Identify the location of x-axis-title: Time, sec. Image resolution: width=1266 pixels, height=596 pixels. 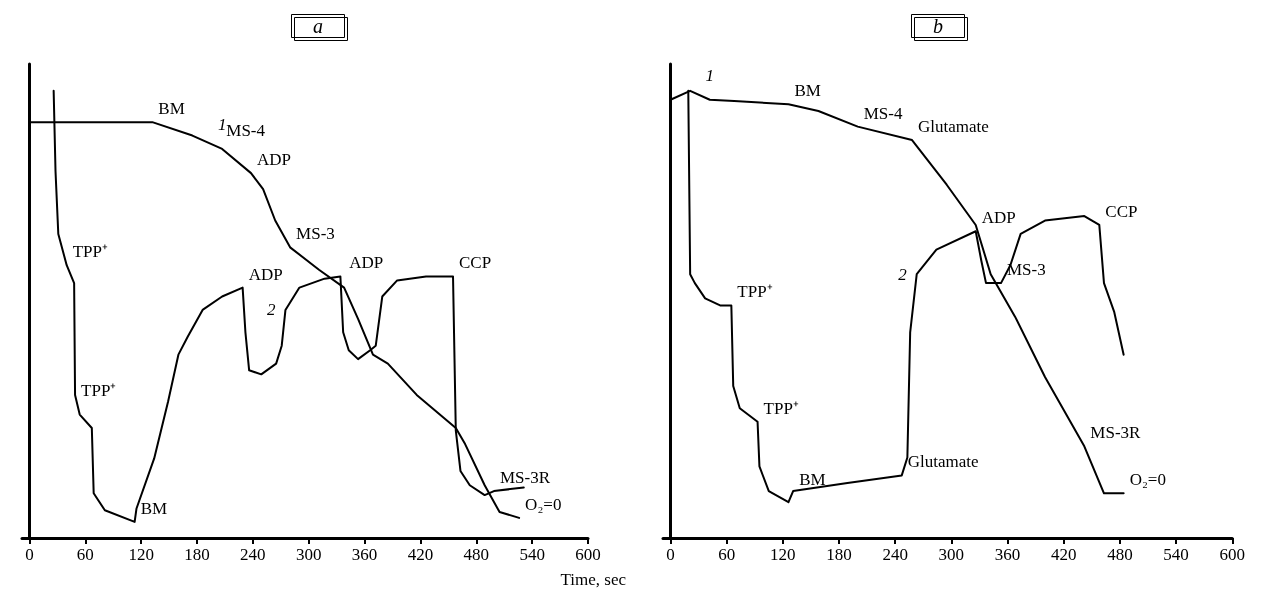
(593, 579).